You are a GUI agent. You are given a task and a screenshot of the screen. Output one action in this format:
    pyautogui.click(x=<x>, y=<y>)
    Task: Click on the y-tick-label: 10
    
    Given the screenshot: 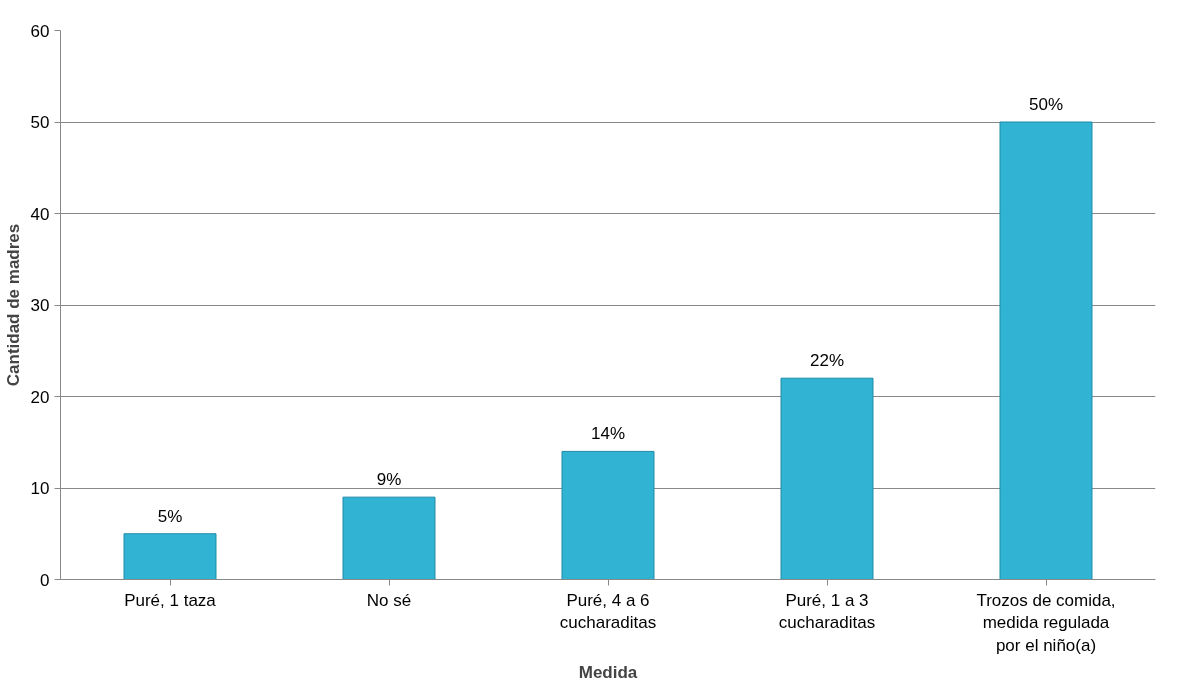 What is the action you would take?
    pyautogui.click(x=40, y=488)
    